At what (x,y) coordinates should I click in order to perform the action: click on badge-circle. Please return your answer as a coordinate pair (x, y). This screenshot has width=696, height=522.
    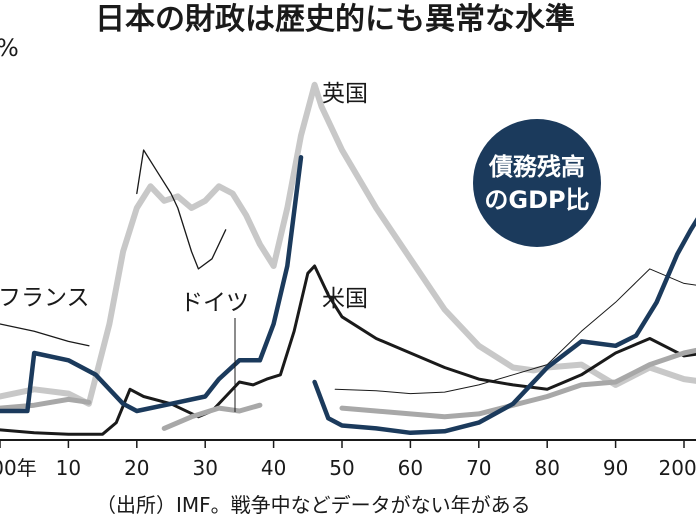
    Looking at the image, I should click on (537, 183).